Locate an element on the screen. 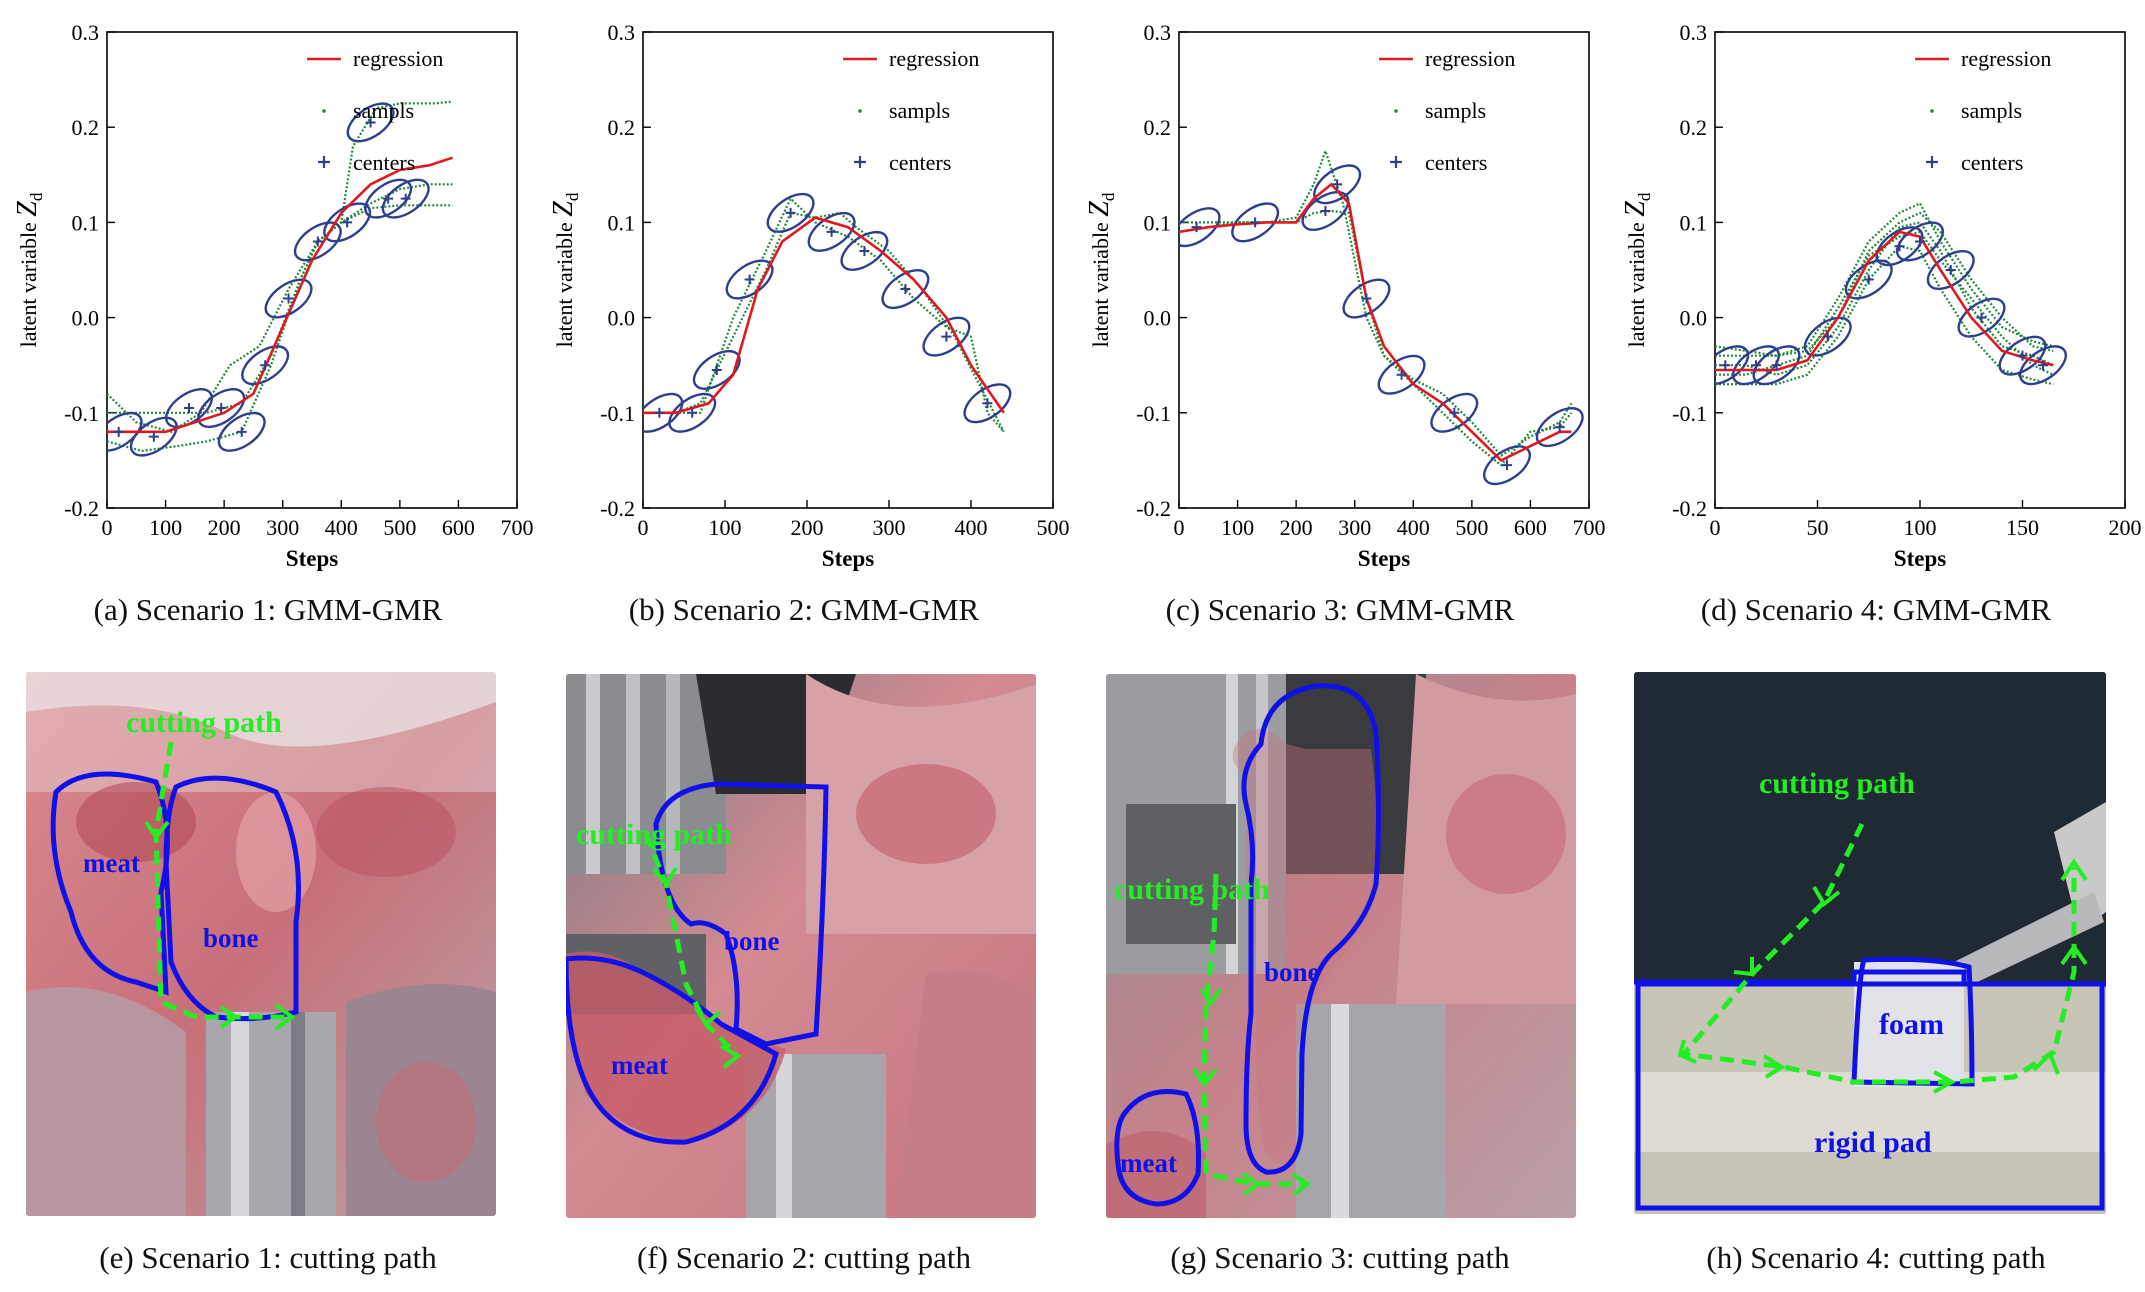  x-tick-label: 300 is located at coordinates (889, 527).